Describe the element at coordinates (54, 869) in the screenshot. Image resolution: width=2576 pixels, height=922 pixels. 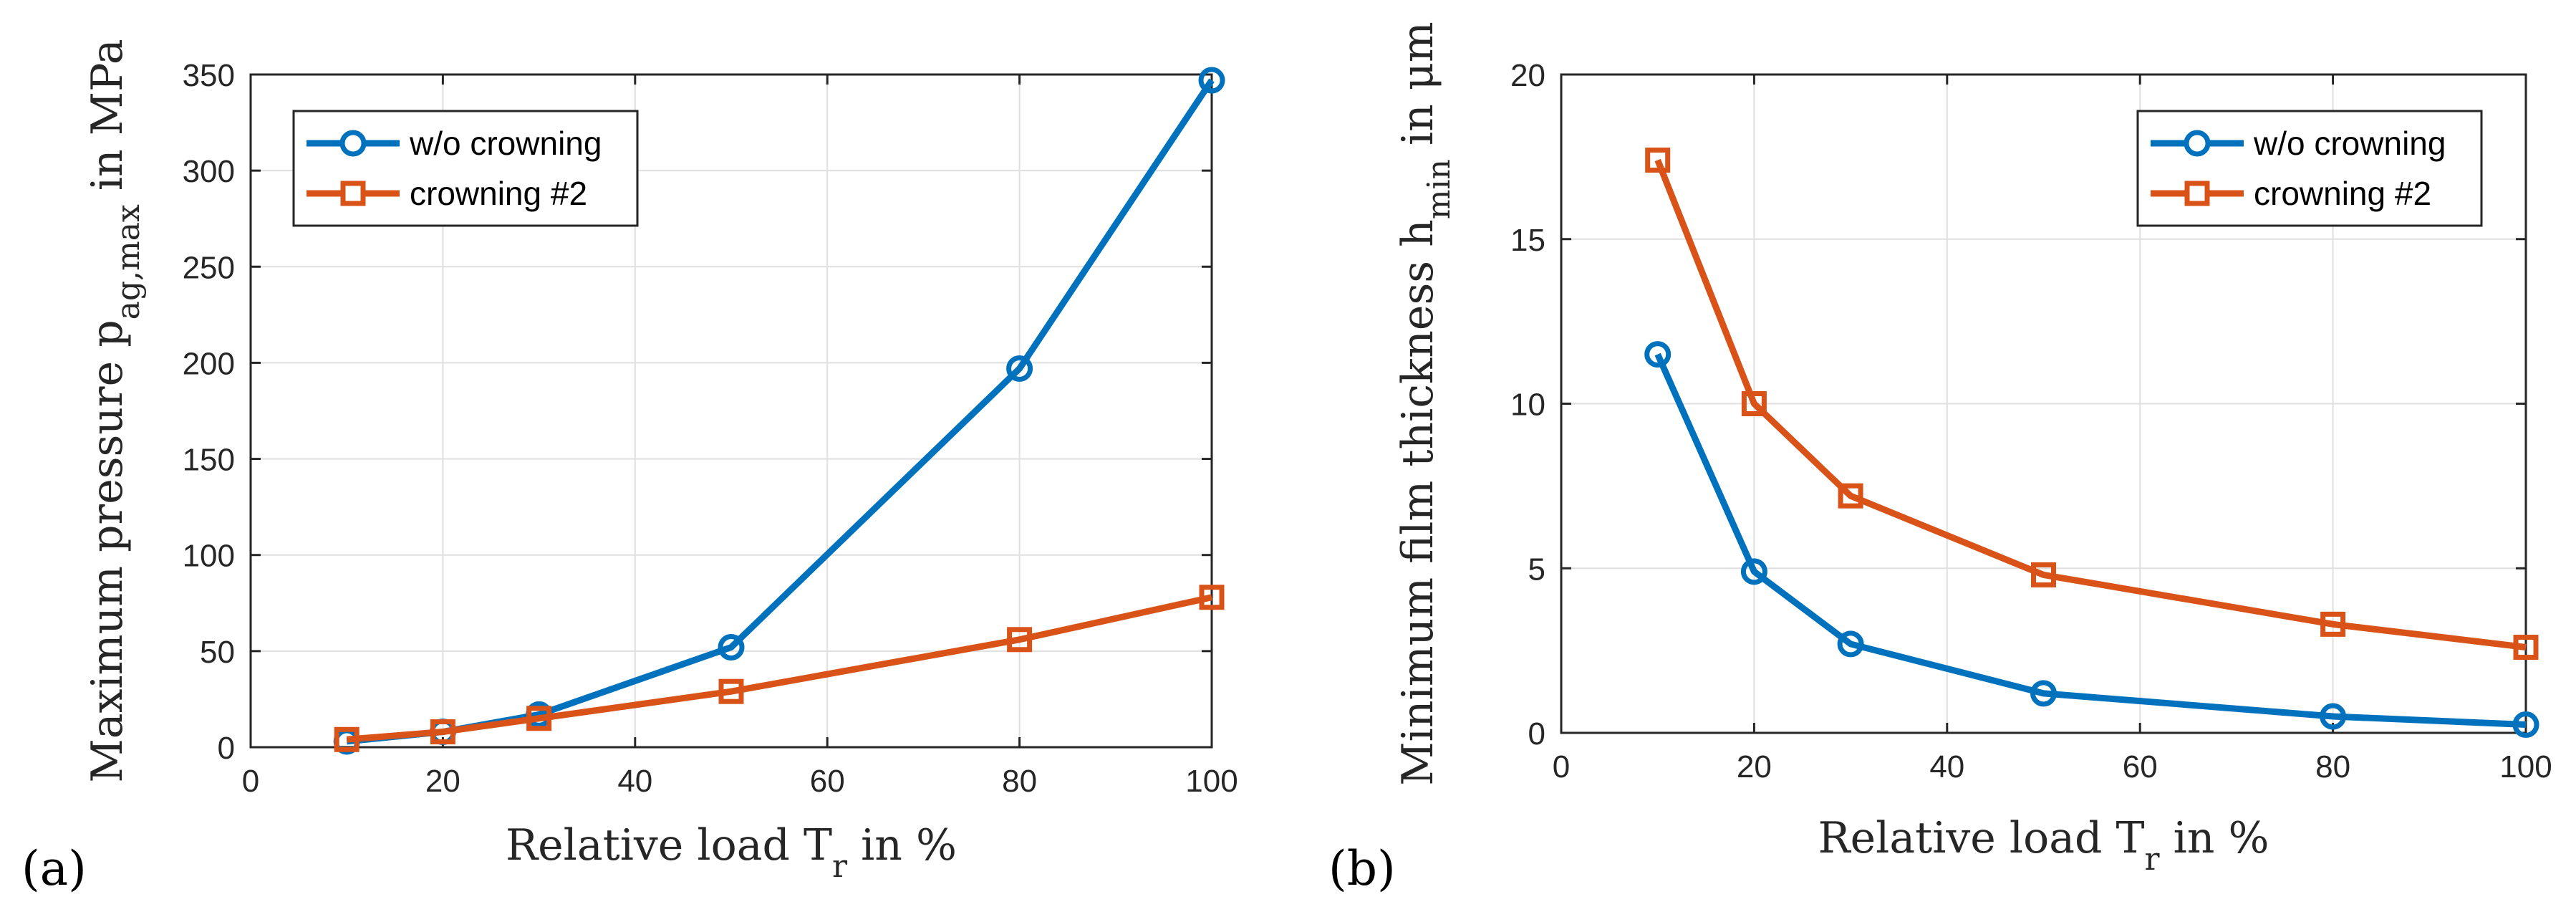
I see `panel-label: (a)` at that location.